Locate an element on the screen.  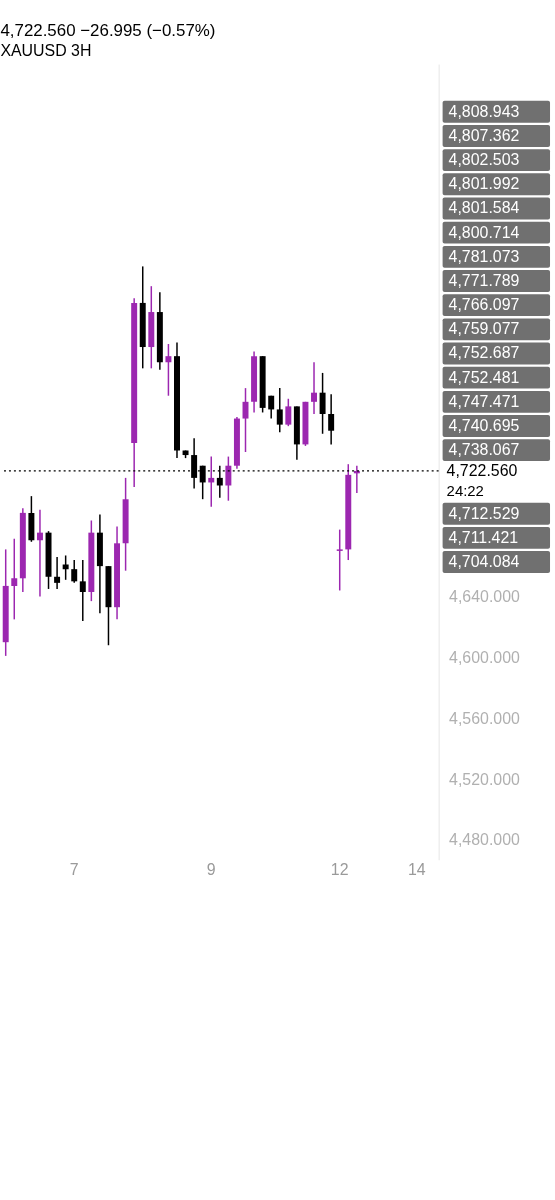
y-tick-label: 4,560.000 is located at coordinates (484, 718).